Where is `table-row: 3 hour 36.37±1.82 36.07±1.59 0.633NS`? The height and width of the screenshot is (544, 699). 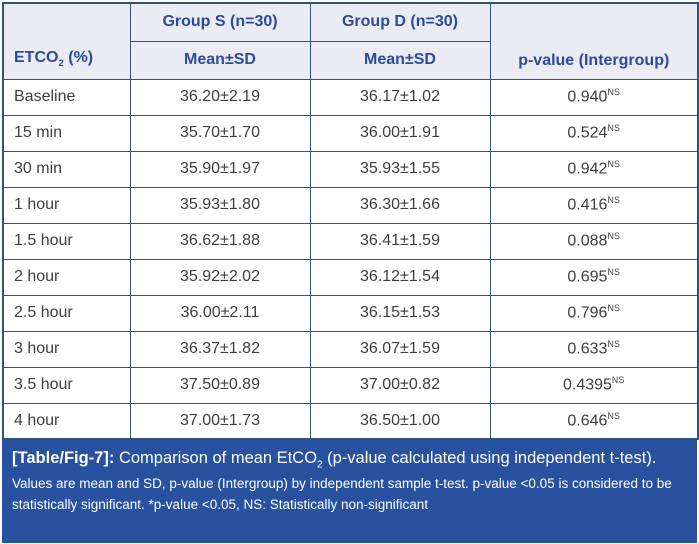
table-row: 3 hour 36.37±1.82 36.07±1.59 0.633NS is located at coordinates (350, 349).